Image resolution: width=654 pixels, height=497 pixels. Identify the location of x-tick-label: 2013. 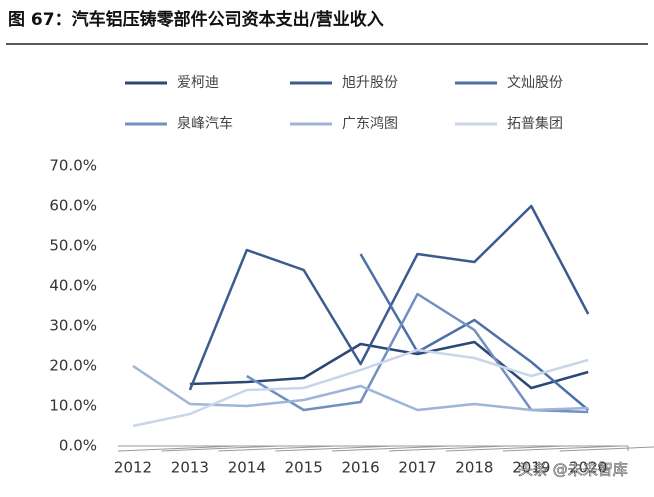
(190, 468).